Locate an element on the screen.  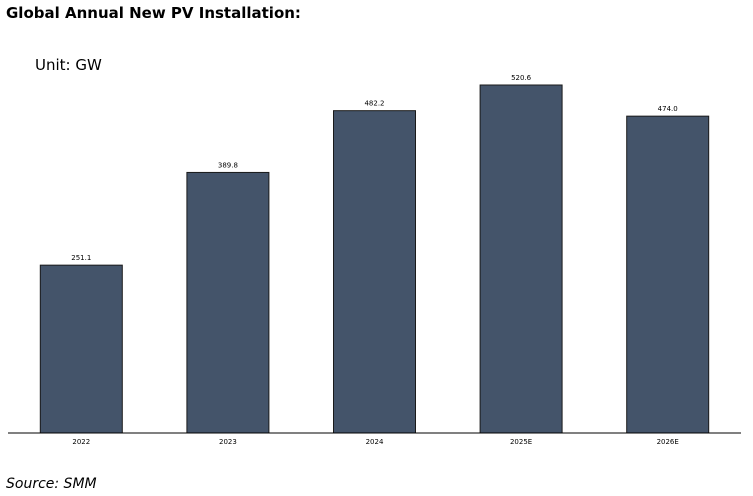
x-tick-label: 2023 is located at coordinates (228, 442).